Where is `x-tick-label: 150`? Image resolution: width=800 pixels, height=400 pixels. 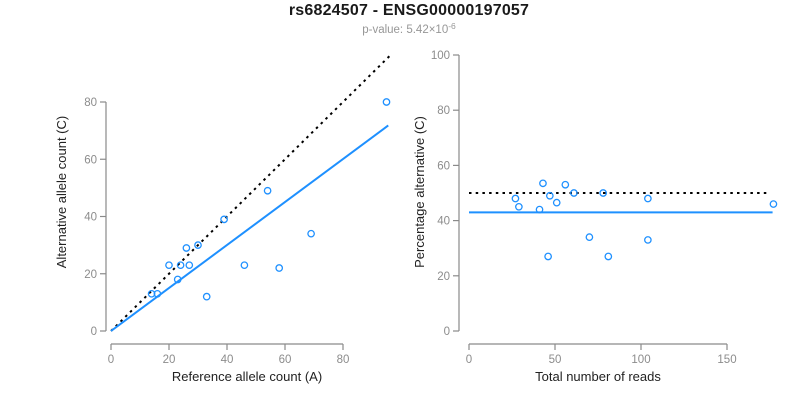 x-tick-label: 150 is located at coordinates (726, 360).